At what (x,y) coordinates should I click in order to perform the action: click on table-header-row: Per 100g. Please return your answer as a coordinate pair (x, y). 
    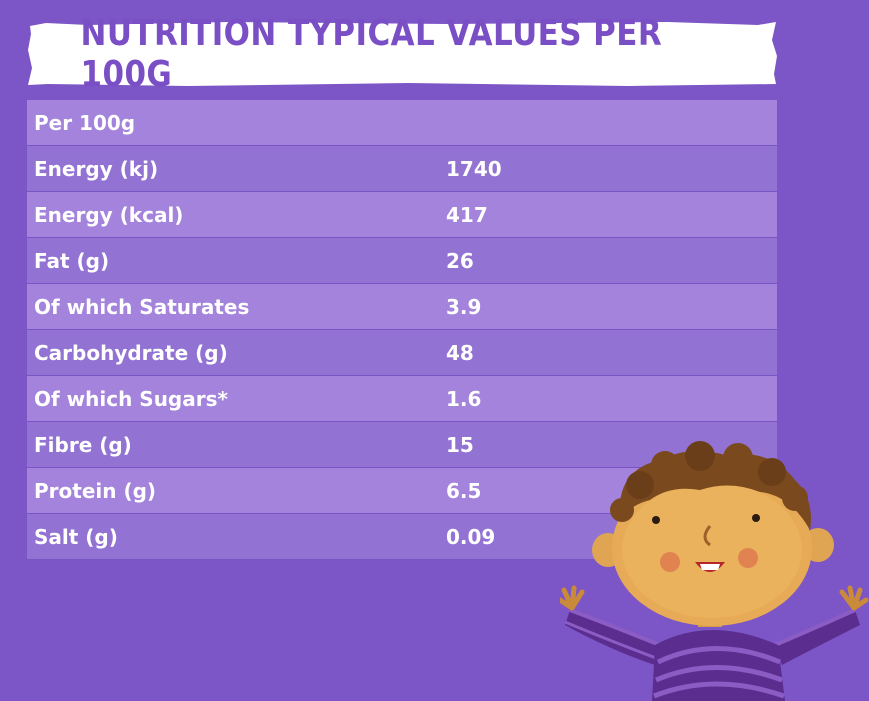
    Looking at the image, I should click on (402, 123).